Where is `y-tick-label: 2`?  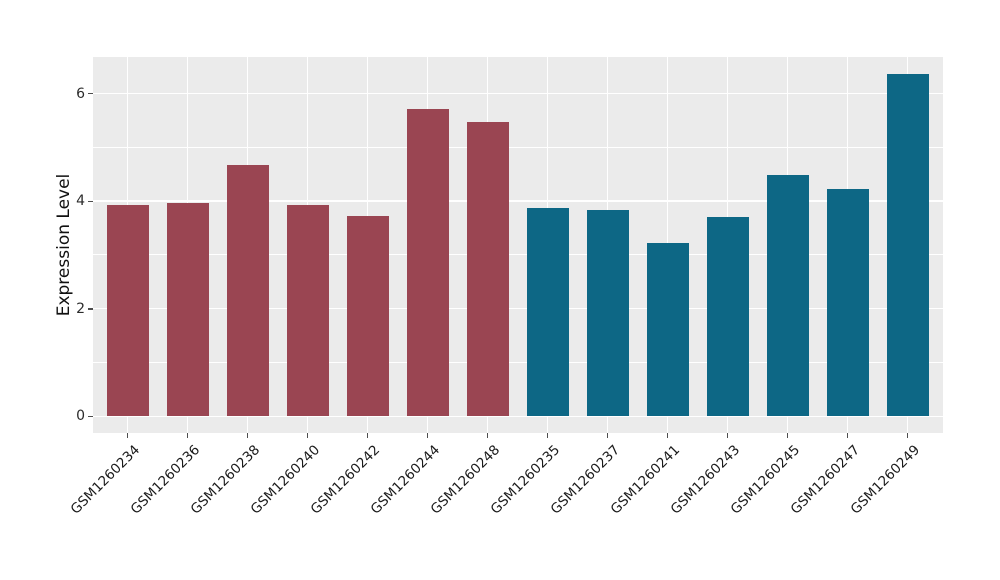 y-tick-label: 2 is located at coordinates (80, 308).